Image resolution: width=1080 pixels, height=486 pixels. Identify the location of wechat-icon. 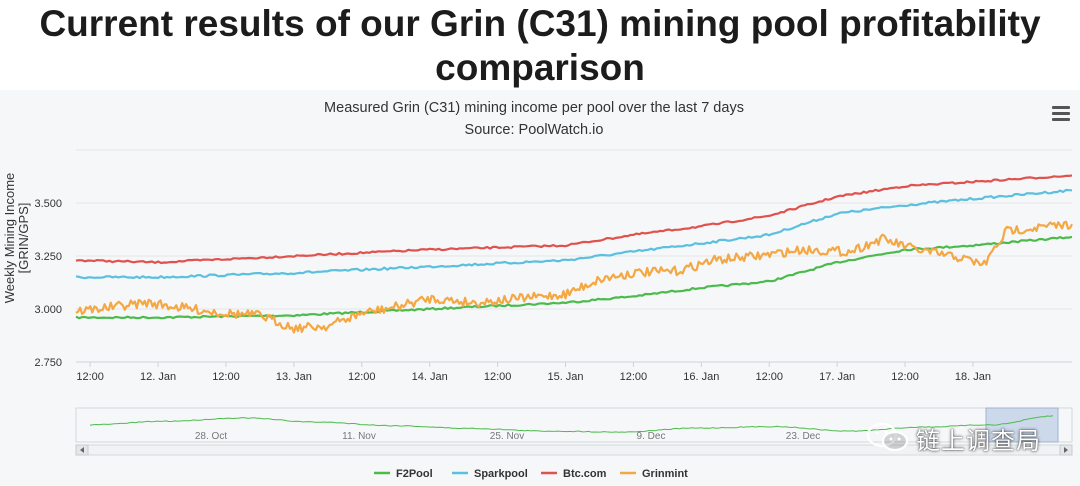
(887, 437).